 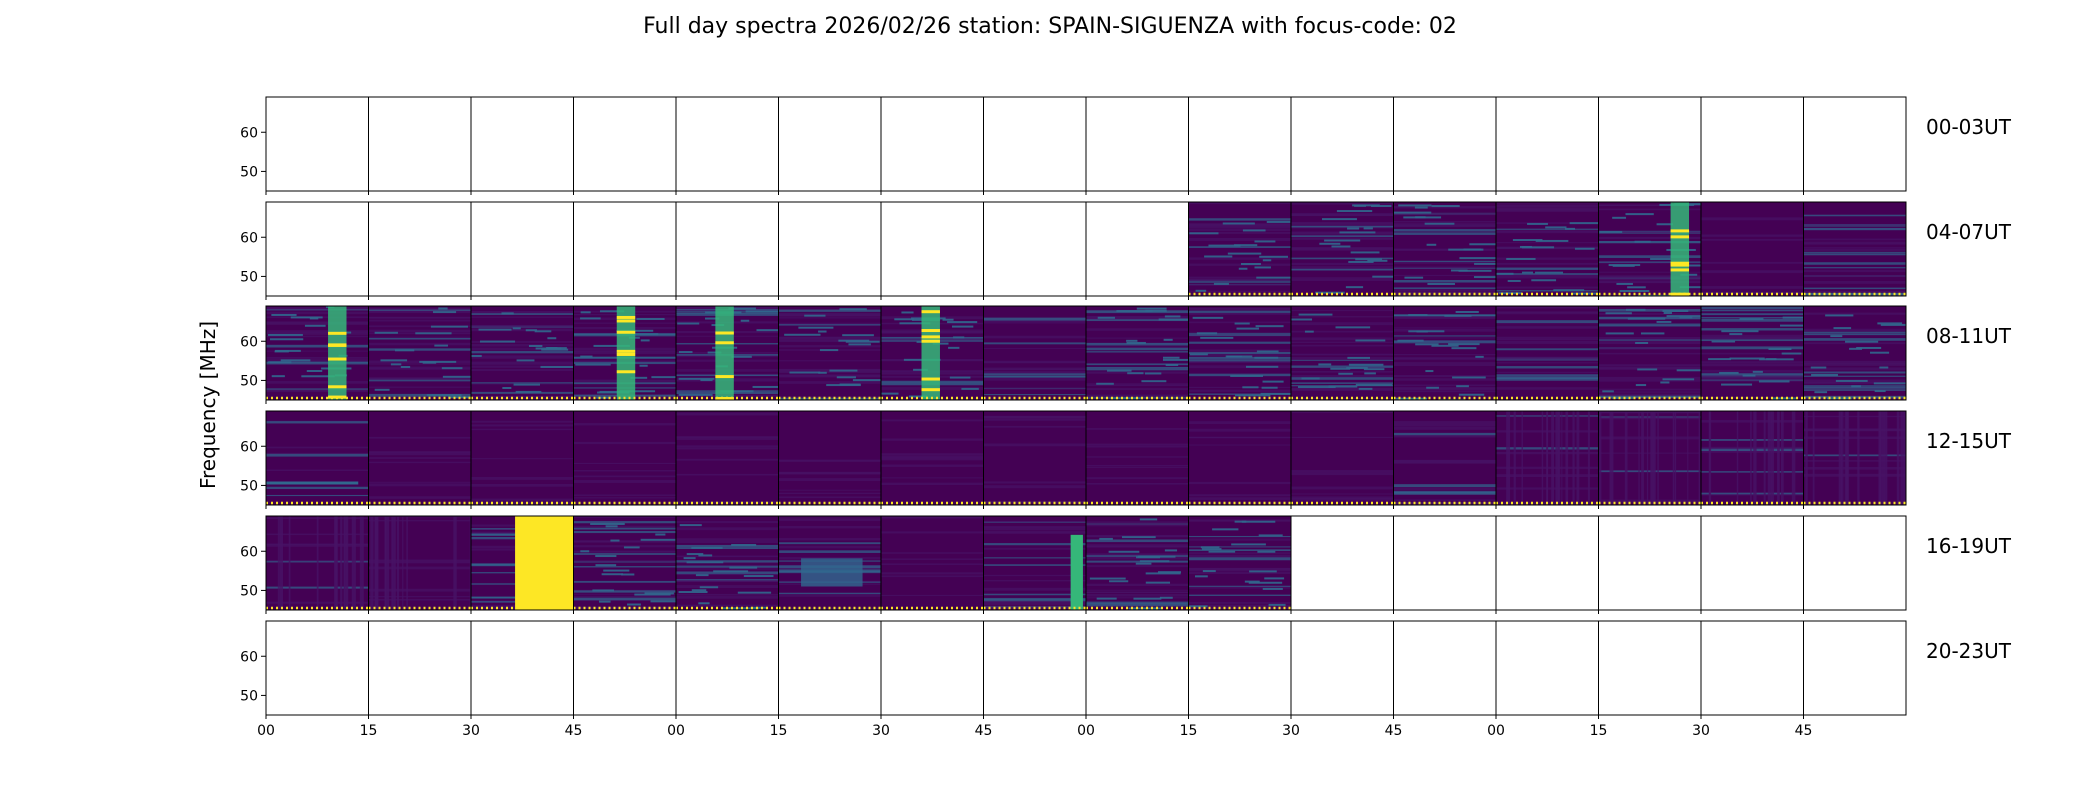 I want to click on spectra-row: 60 50 00-03UT, so click(x=1126, y=145).